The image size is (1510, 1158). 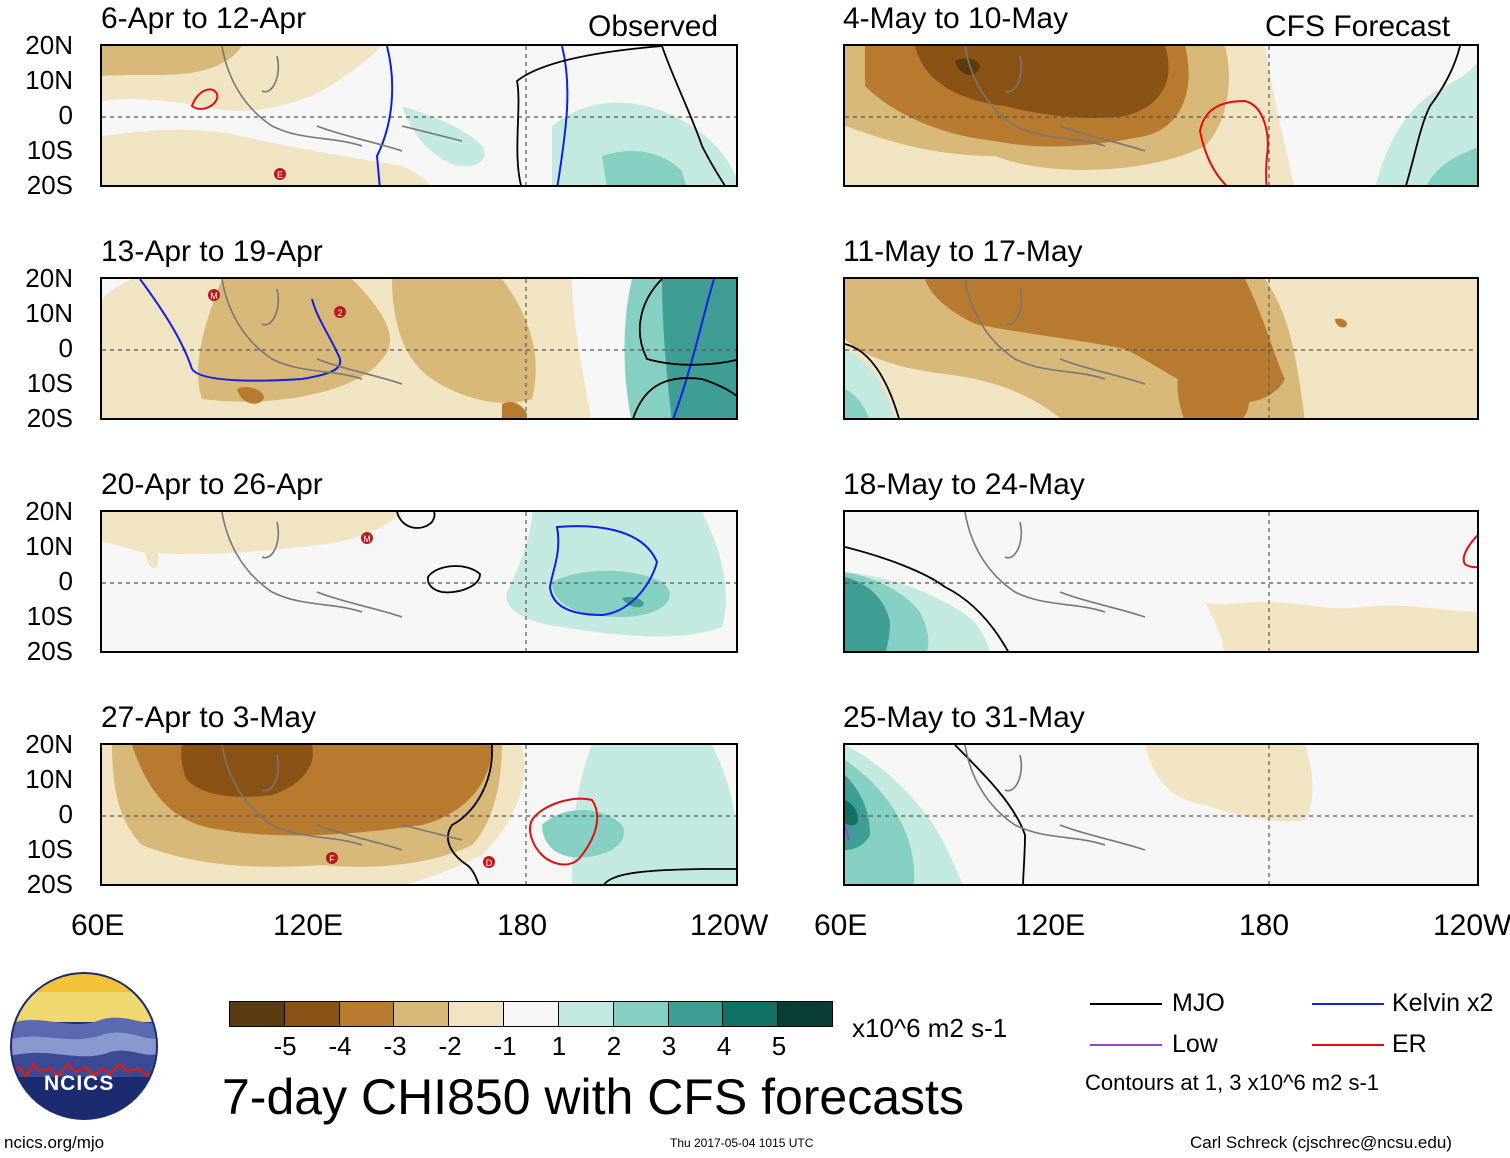 What do you see at coordinates (724, 1046) in the screenshot?
I see `colorbar-tick: 4` at bounding box center [724, 1046].